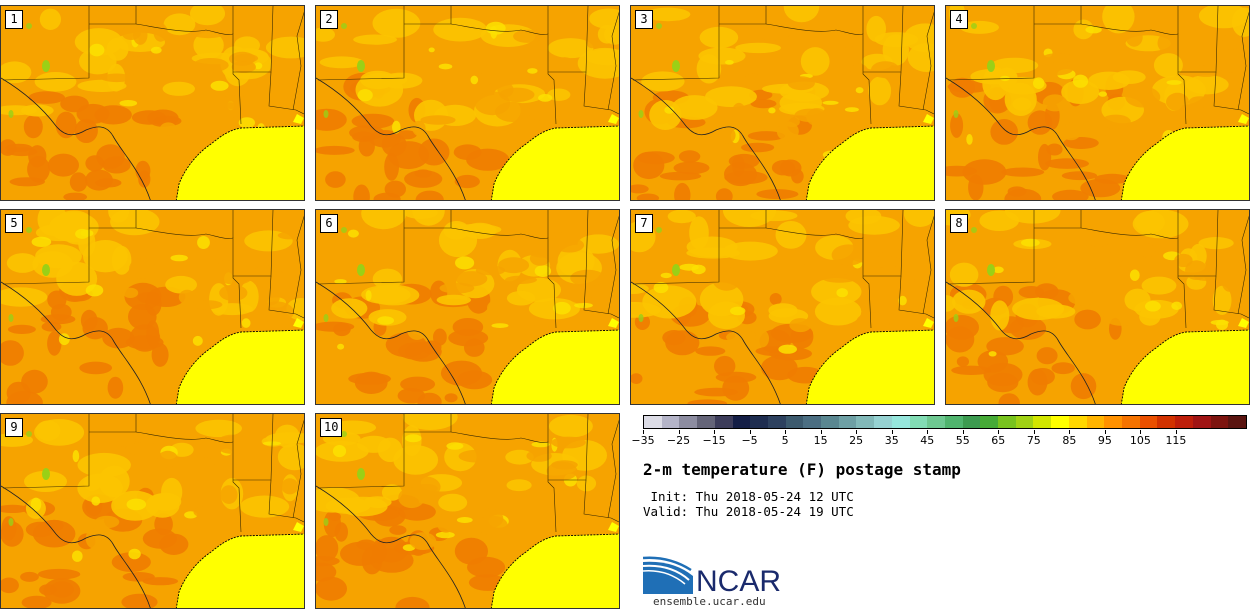 Image resolution: width=1260 pixels, height=610 pixels. I want to click on colorbar-tick-label: 95, so click(1104, 440).